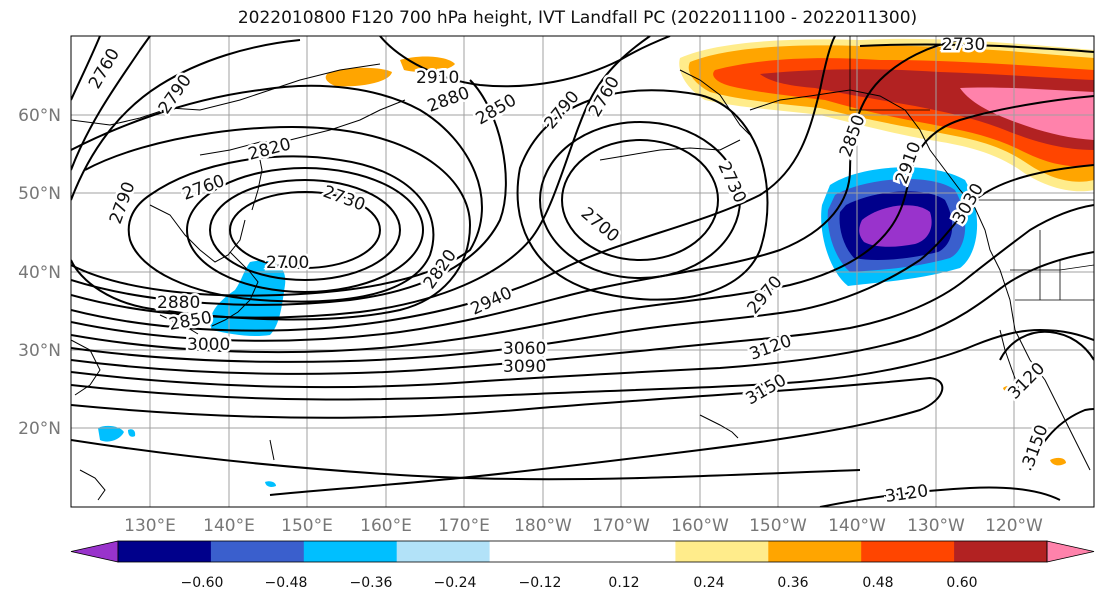  I want to click on latitude-labels: 60°N 50°N 40°N 30°N 20°N, so click(39, 272).